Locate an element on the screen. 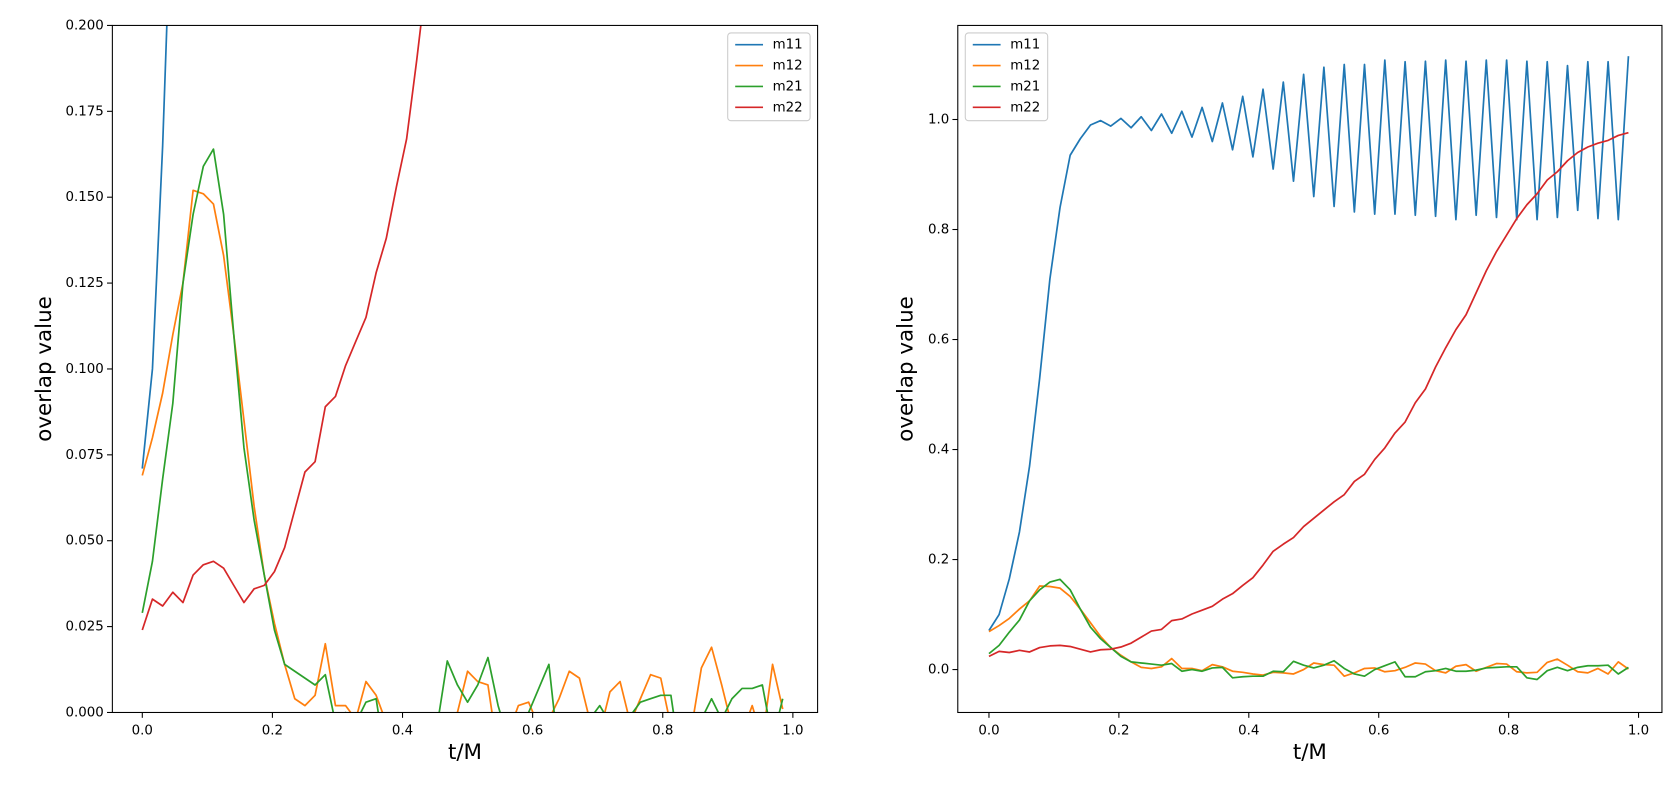  y-tick-label: 0.200 is located at coordinates (85, 25).